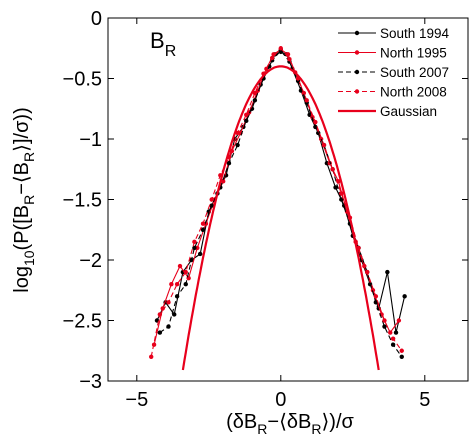 The height and width of the screenshot is (439, 469). I want to click on y-axis-title: log10(P([BR−⟨BR⟩]/σ)), so click(24, 200).